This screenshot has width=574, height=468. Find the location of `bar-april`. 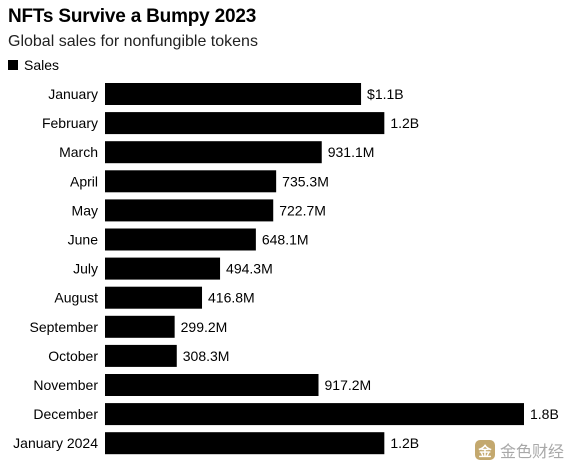

bar-april is located at coordinates (191, 181).